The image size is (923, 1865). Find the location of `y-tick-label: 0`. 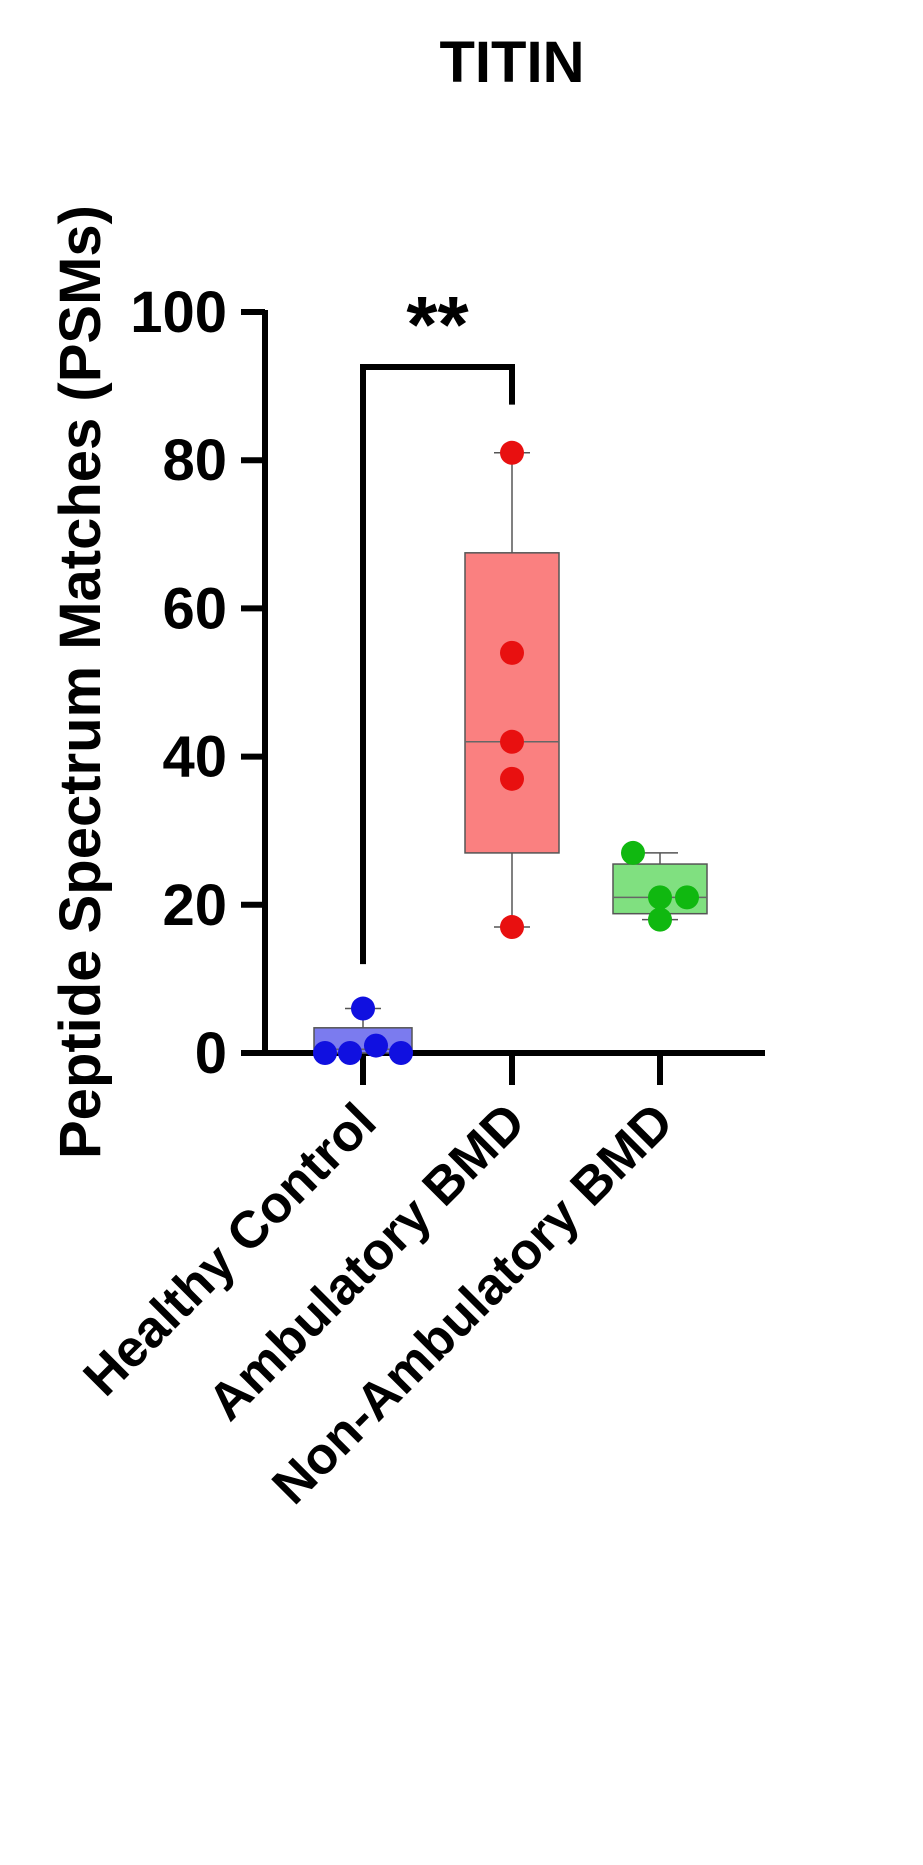

y-tick-label: 0 is located at coordinates (211, 1053).